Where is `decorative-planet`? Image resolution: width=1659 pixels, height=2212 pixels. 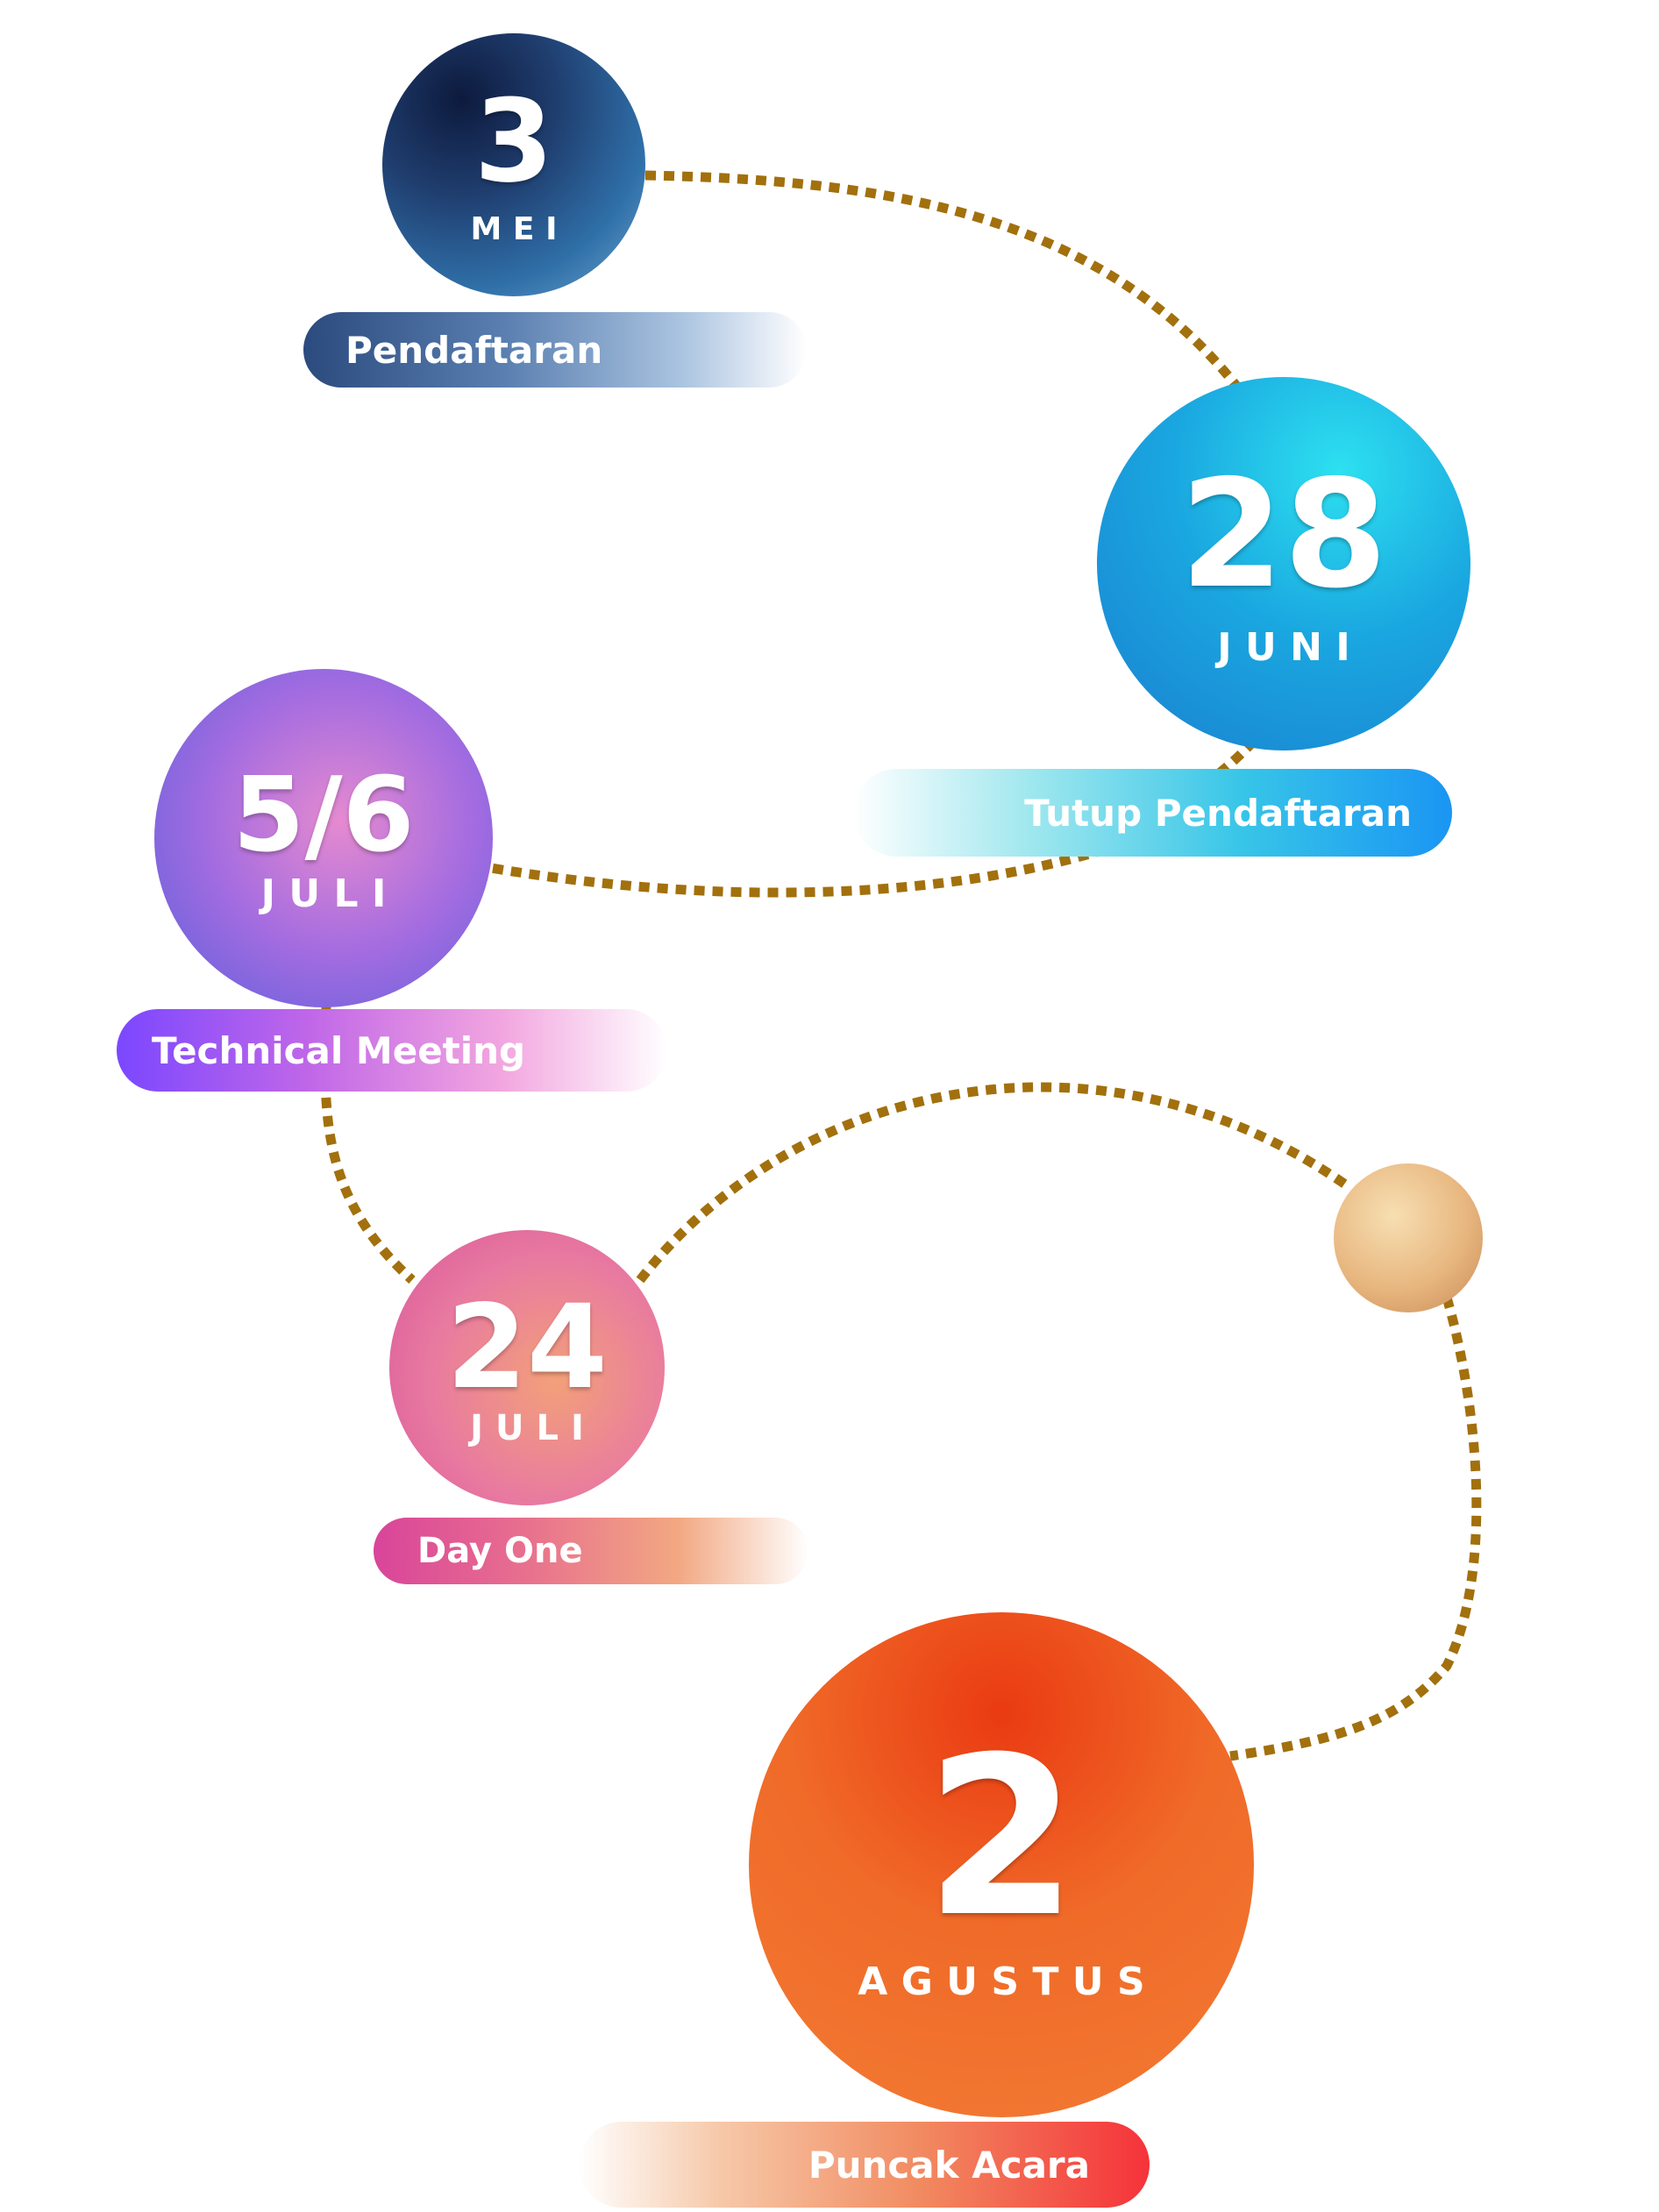 decorative-planet is located at coordinates (1408, 1237).